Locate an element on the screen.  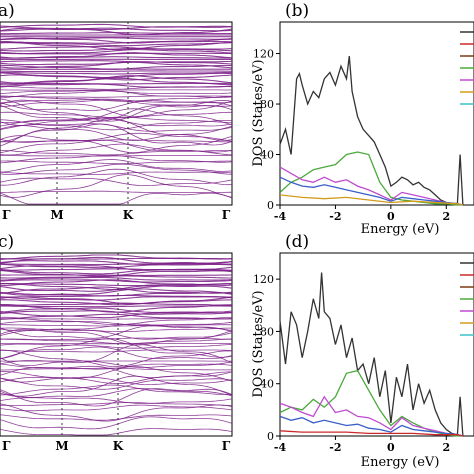
dos-ylabel-b: DOS (States/eV) is located at coordinates (258, 112).